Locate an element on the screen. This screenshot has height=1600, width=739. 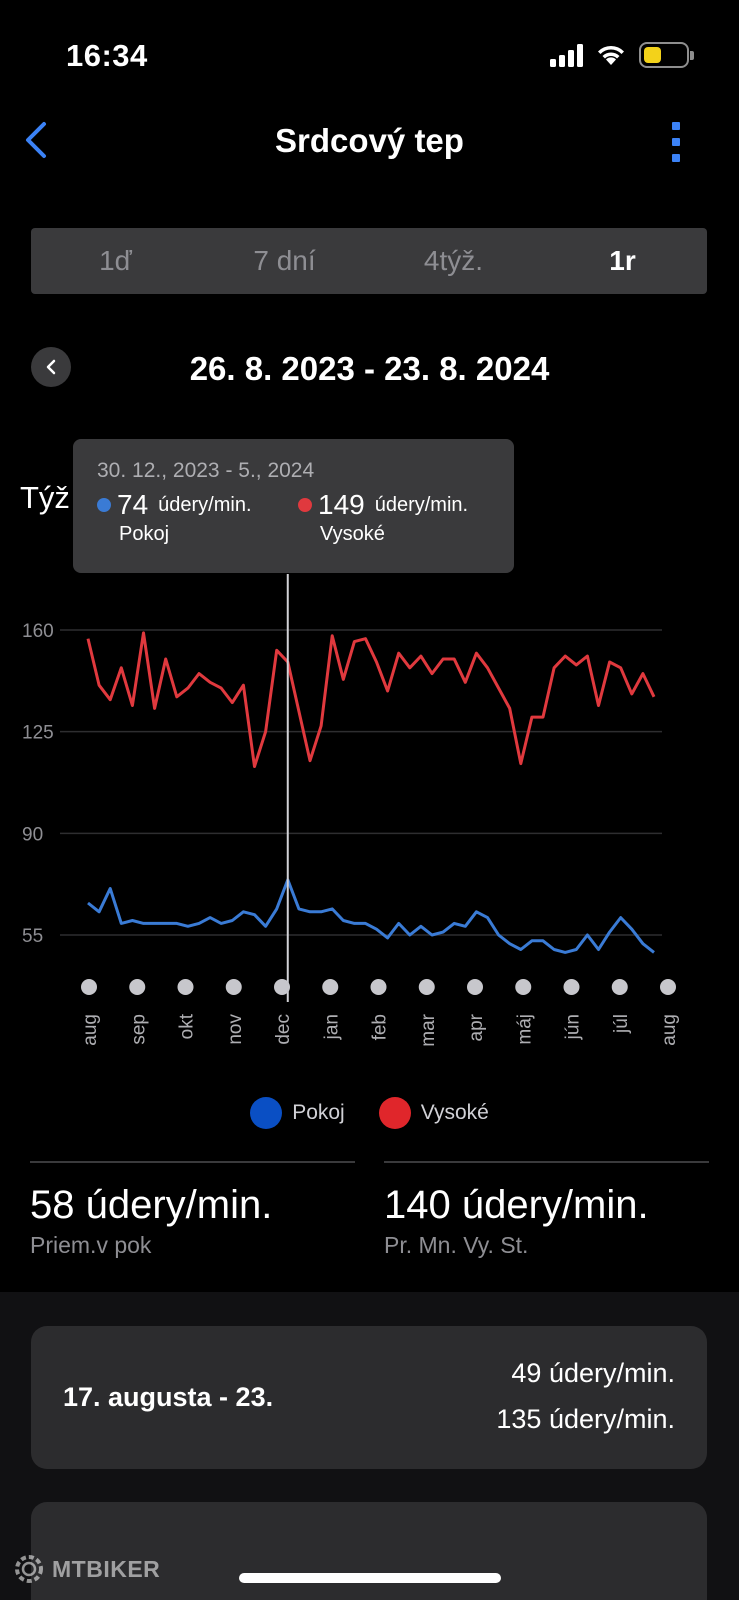
more-options-button is located at coordinates (676, 142).